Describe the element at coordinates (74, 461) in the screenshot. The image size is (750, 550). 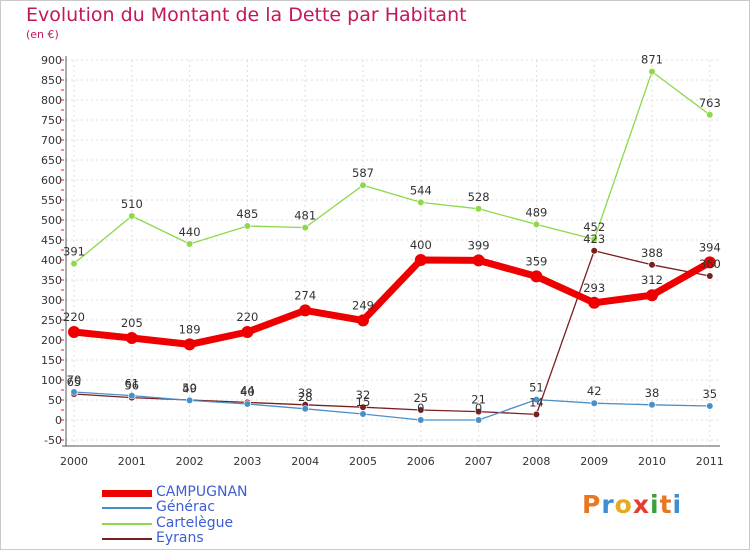
I see `x-tick-label: 2000` at that location.